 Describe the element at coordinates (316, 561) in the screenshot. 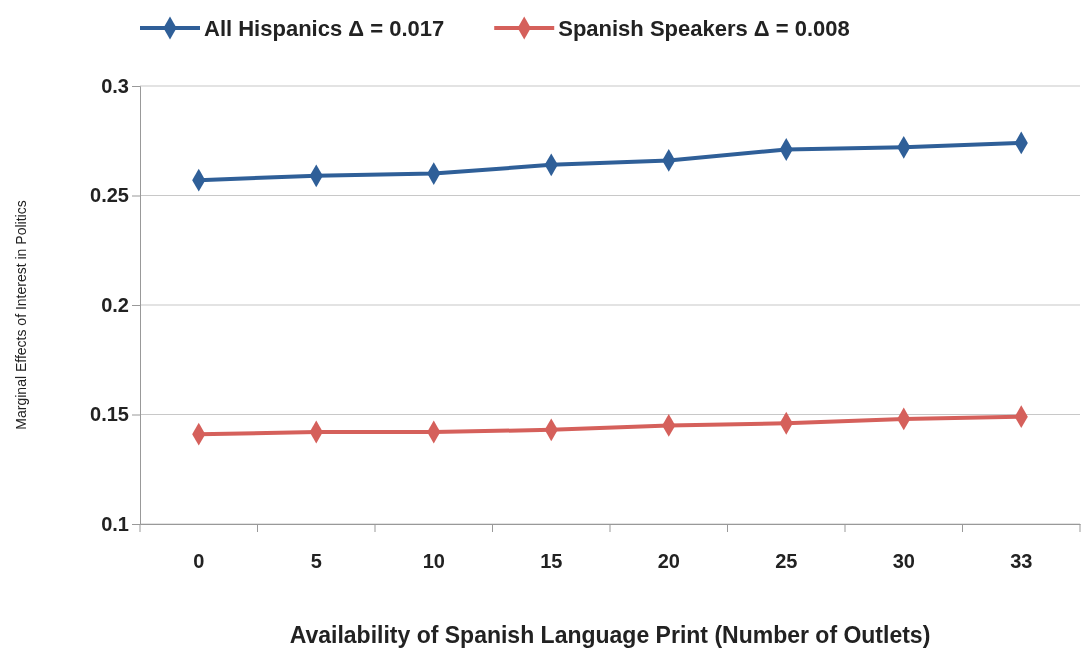

I see `x-tick-label: 5` at that location.